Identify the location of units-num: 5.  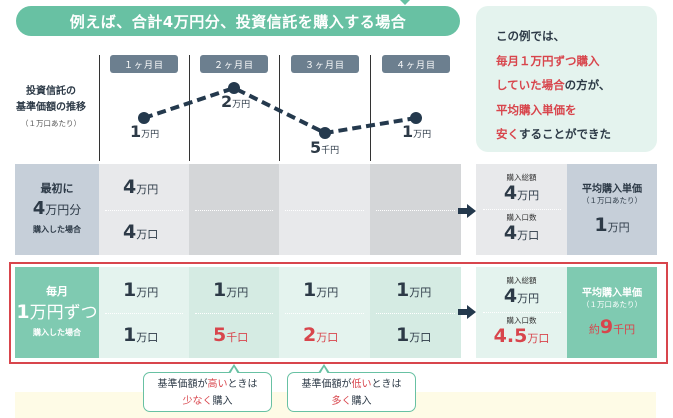
(220, 335).